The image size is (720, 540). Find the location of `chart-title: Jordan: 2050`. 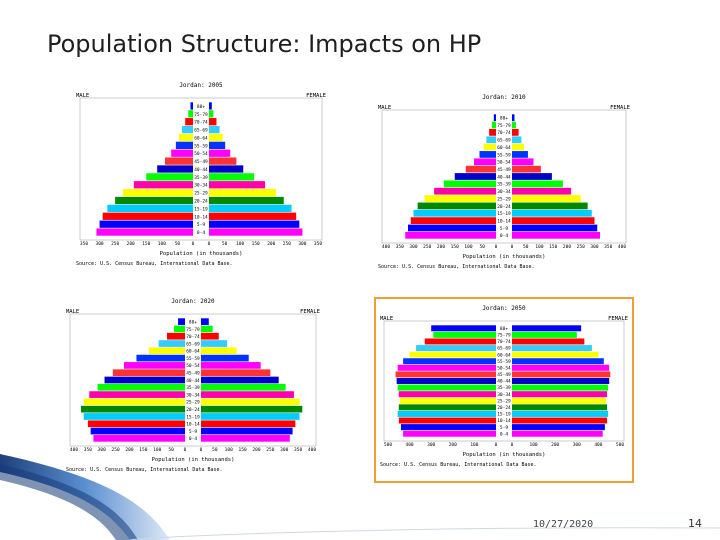

chart-title: Jordan: 2050 is located at coordinates (504, 308).